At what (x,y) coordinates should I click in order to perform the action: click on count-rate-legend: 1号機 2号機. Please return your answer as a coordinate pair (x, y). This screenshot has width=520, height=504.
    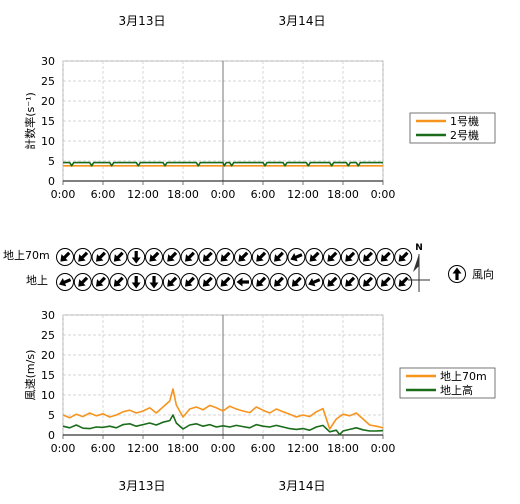
    Looking at the image, I should click on (452, 128).